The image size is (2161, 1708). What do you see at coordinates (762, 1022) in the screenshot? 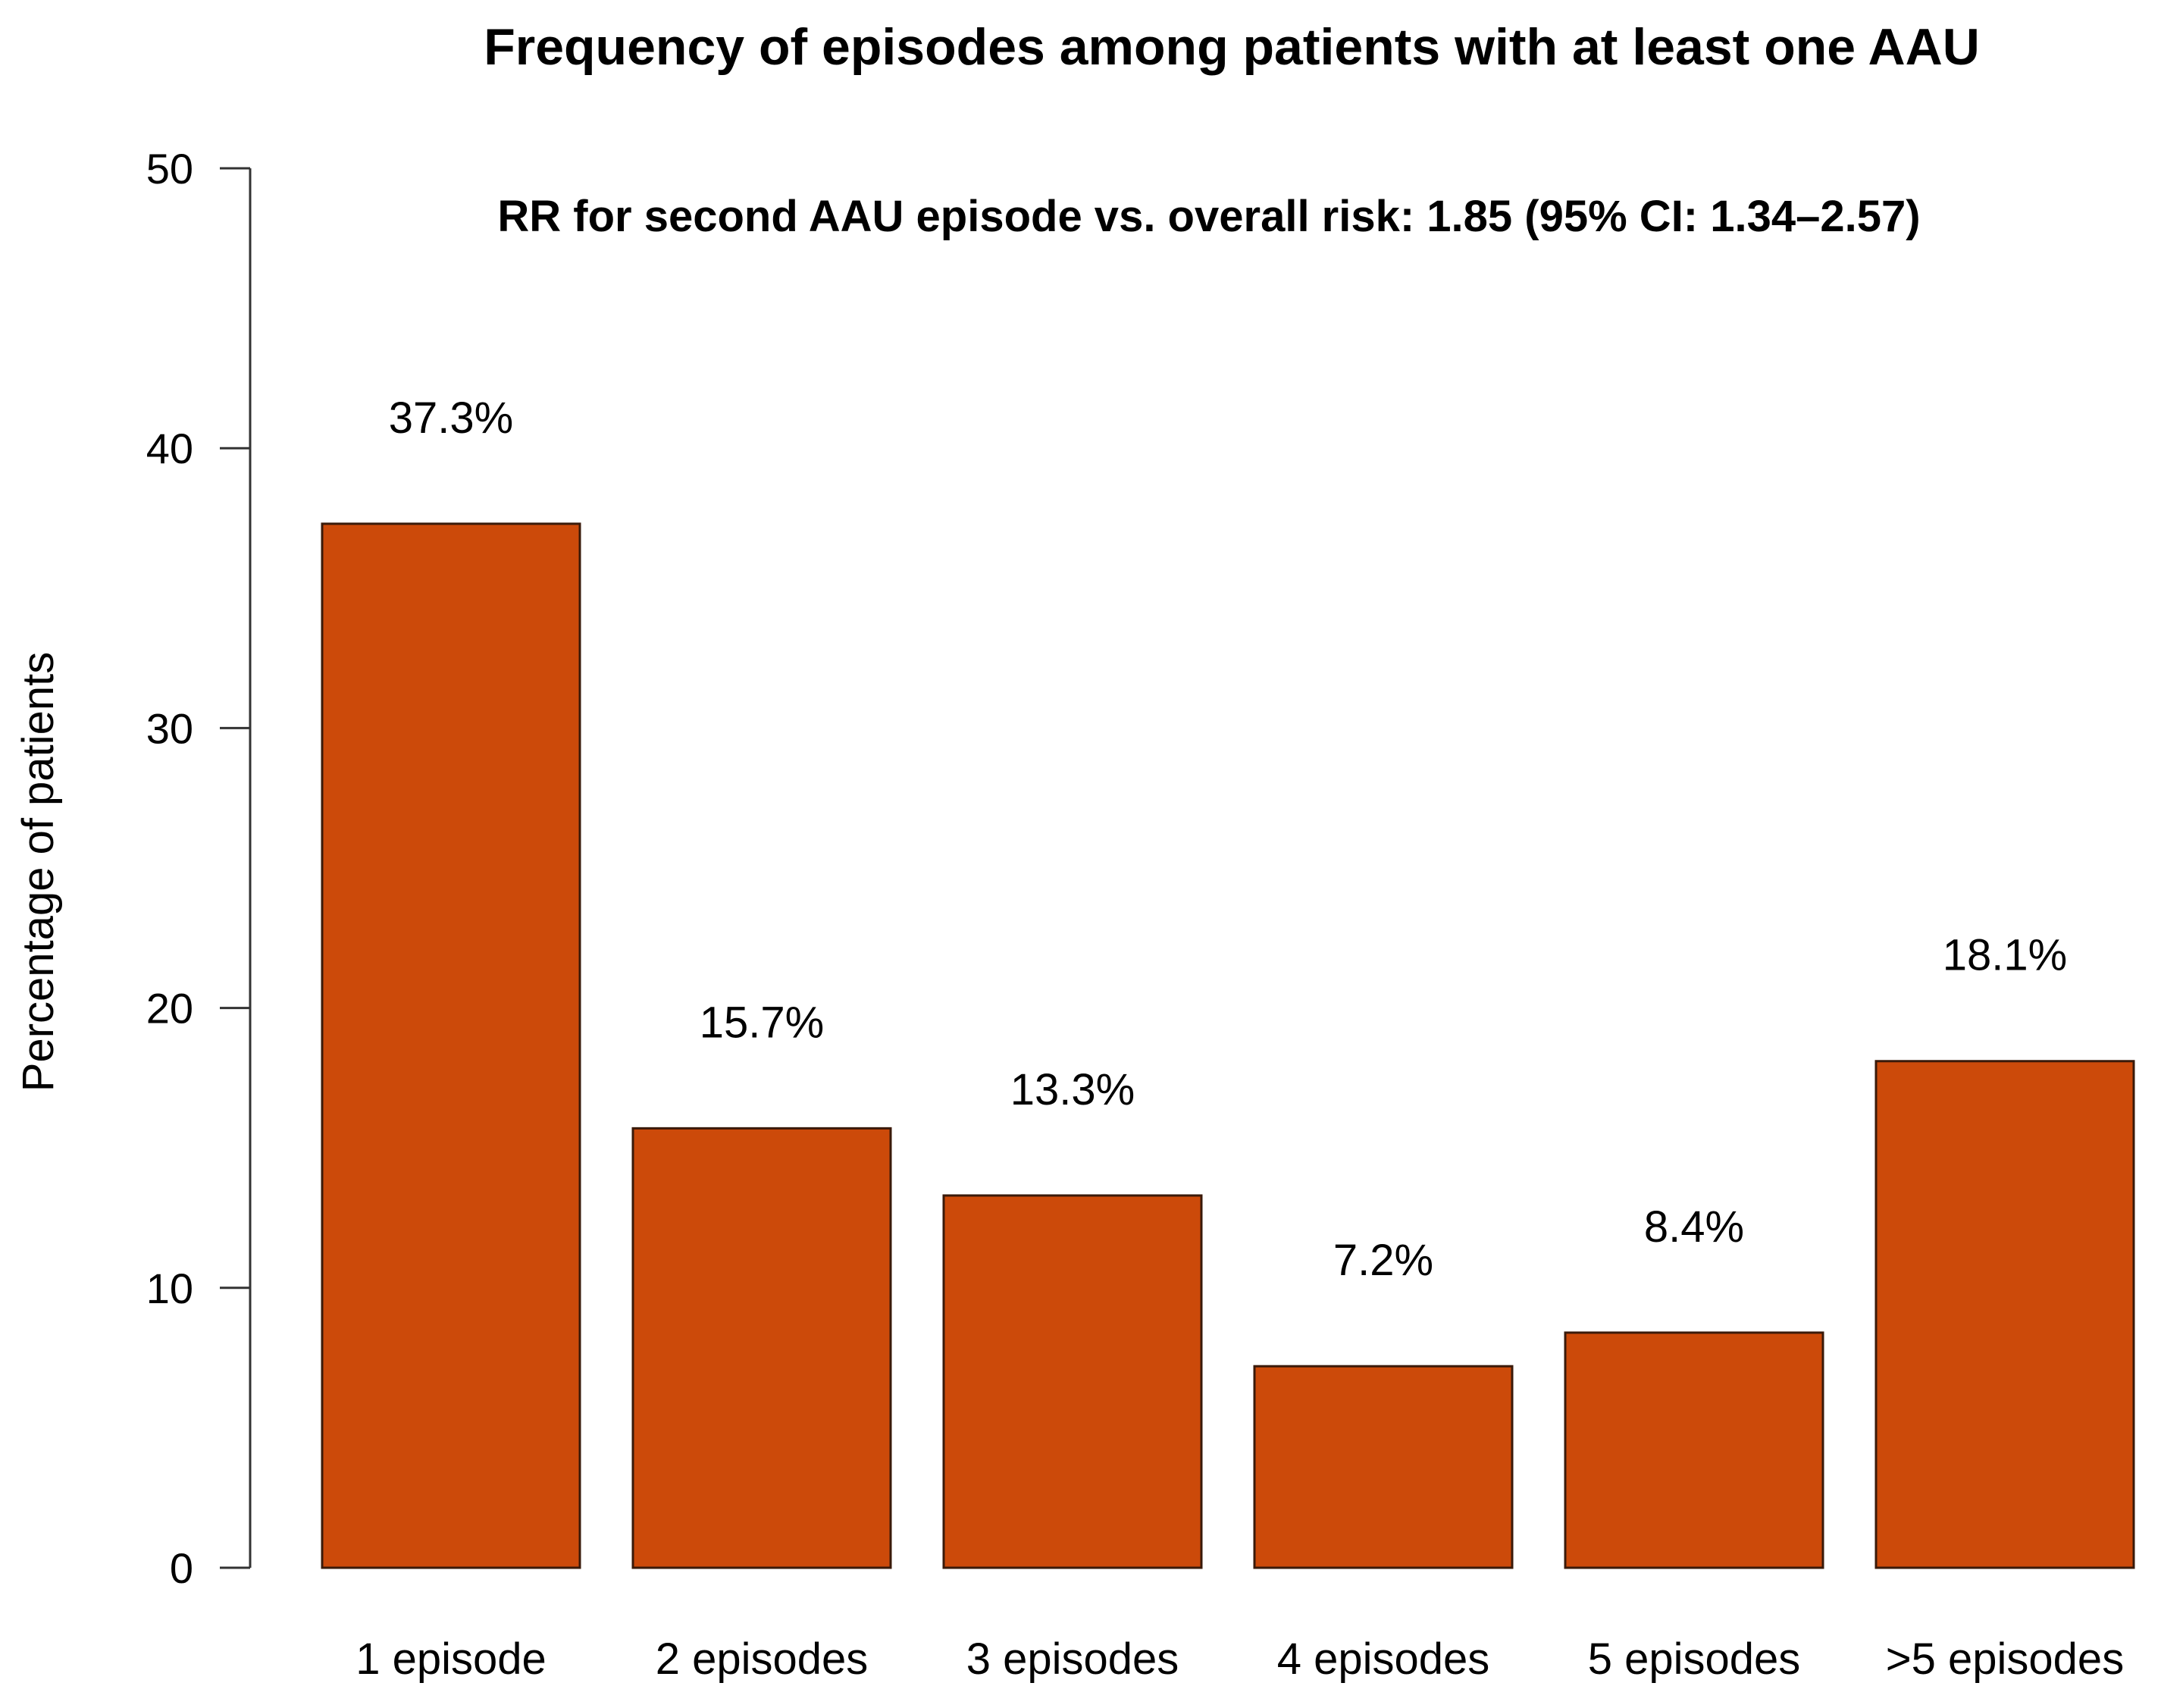
I see `value-label-2: 15.7%` at bounding box center [762, 1022].